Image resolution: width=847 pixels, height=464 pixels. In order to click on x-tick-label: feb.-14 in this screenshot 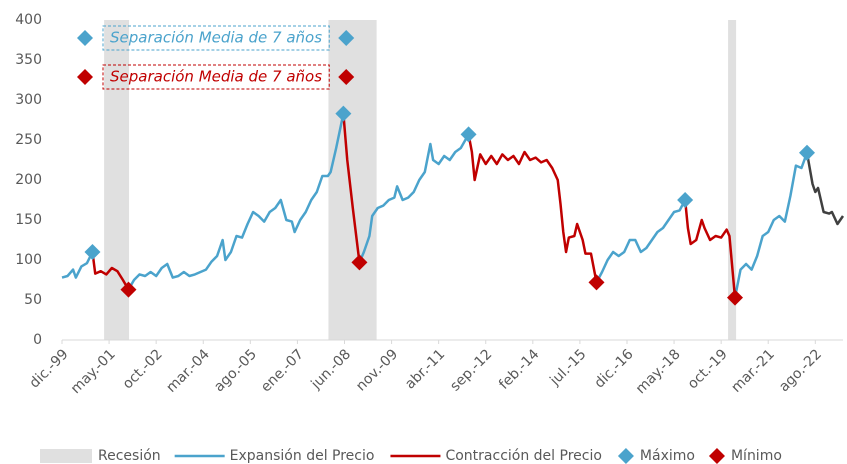, I will do `click(519, 369)`.